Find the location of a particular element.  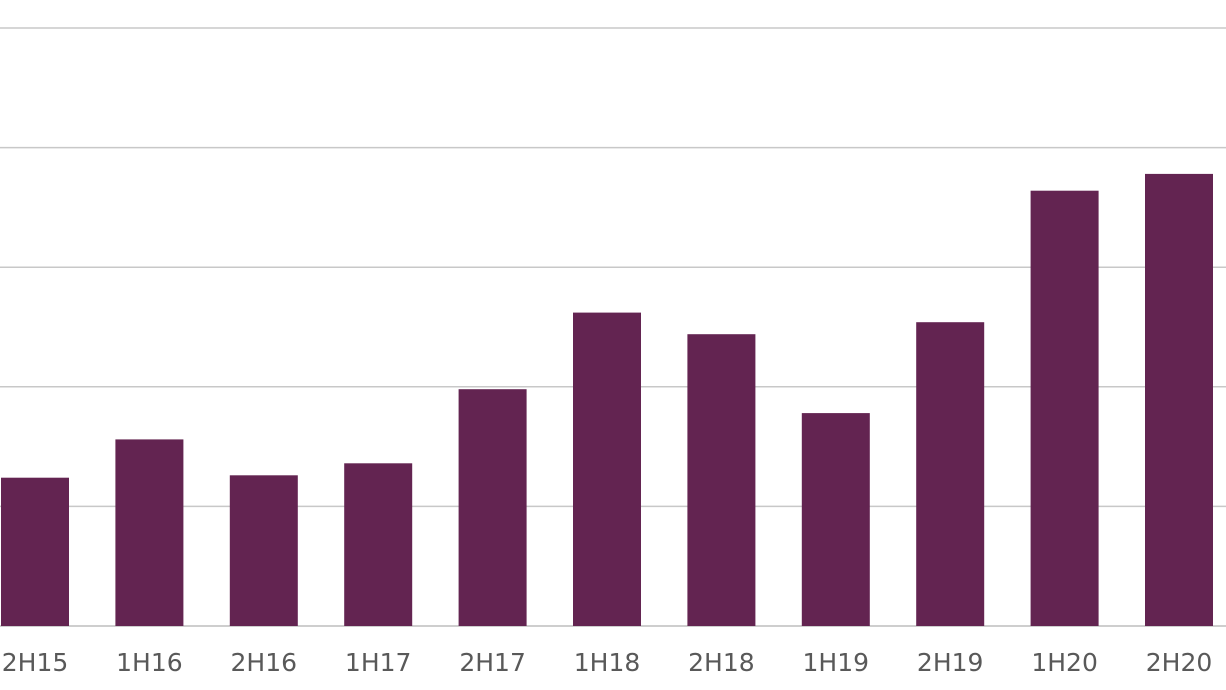

x-tick-label-1h19: 1H19 is located at coordinates (836, 662).